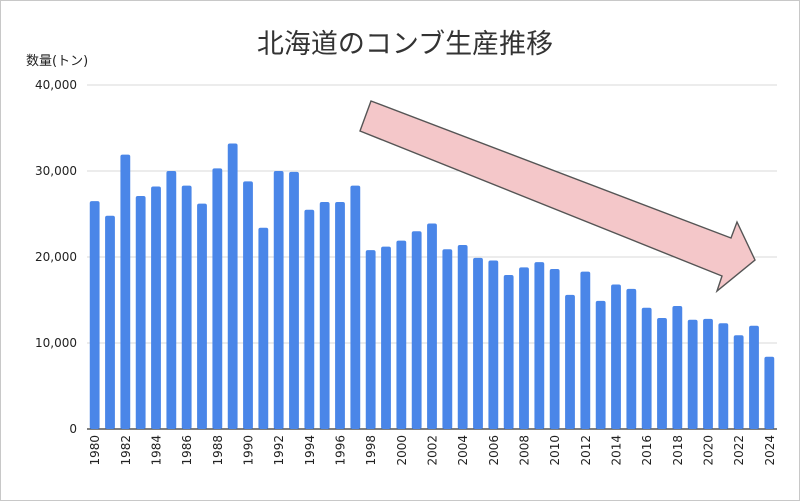 This screenshot has width=800, height=501. What do you see at coordinates (157, 450) in the screenshot?
I see `x-tick-label: 1984` at bounding box center [157, 450].